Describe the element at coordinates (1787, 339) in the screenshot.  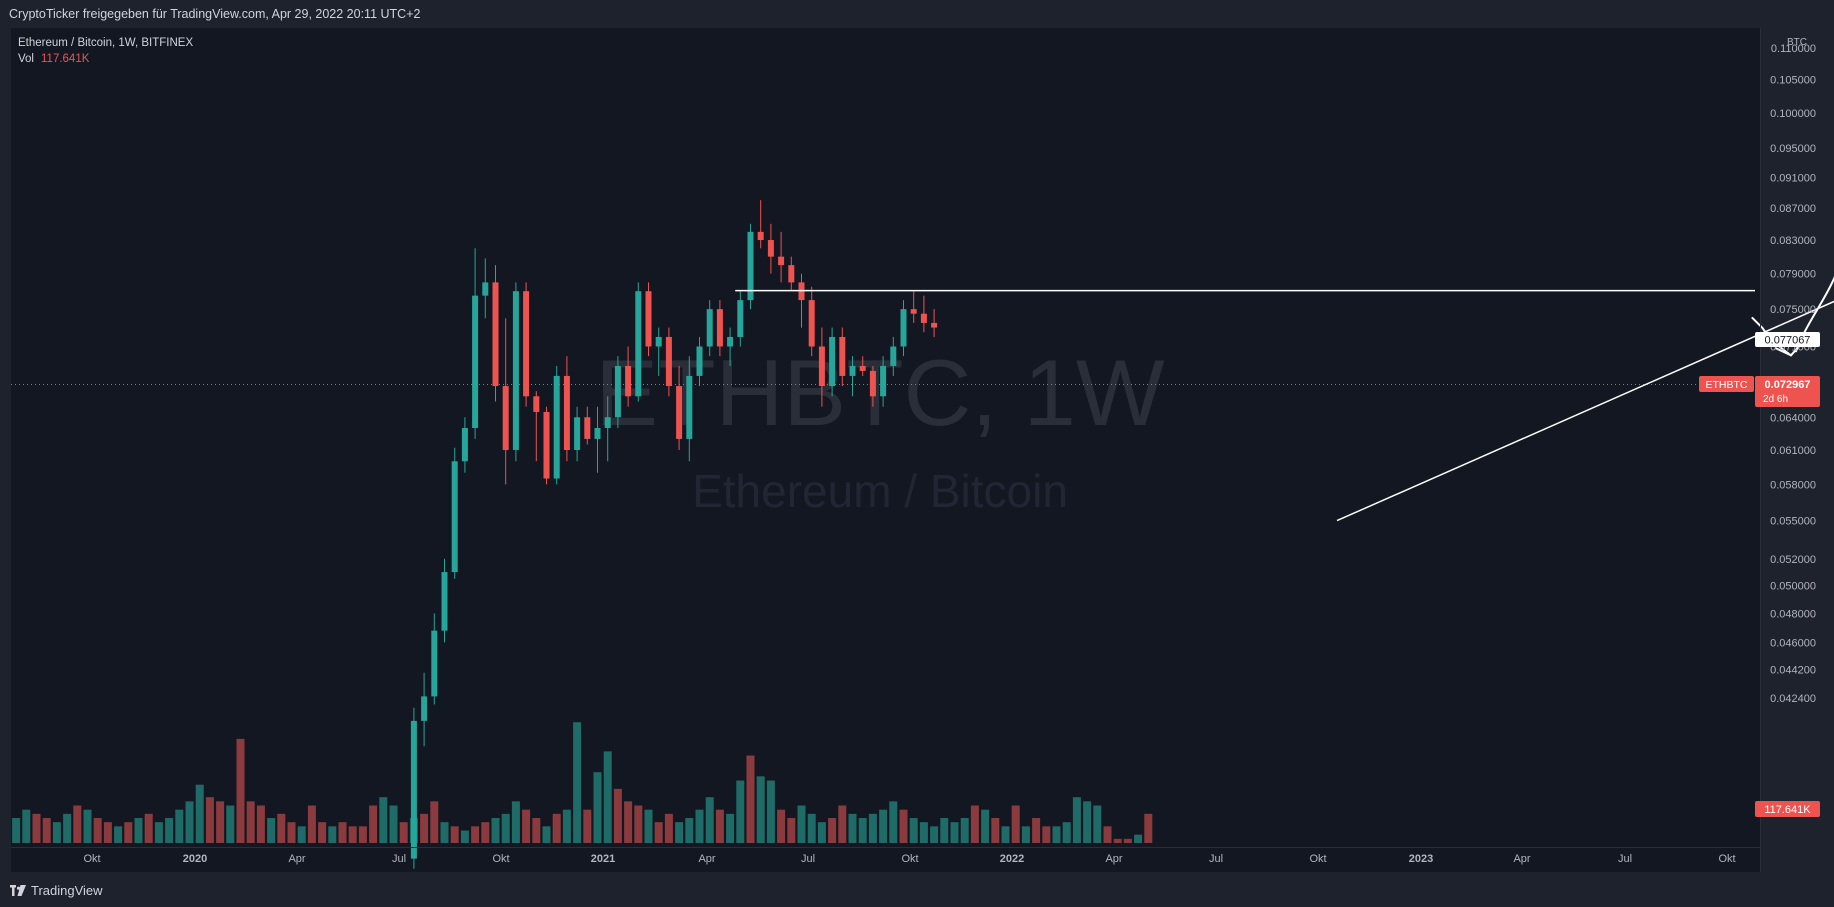
I see `level-price-label: 0.077067` at that location.